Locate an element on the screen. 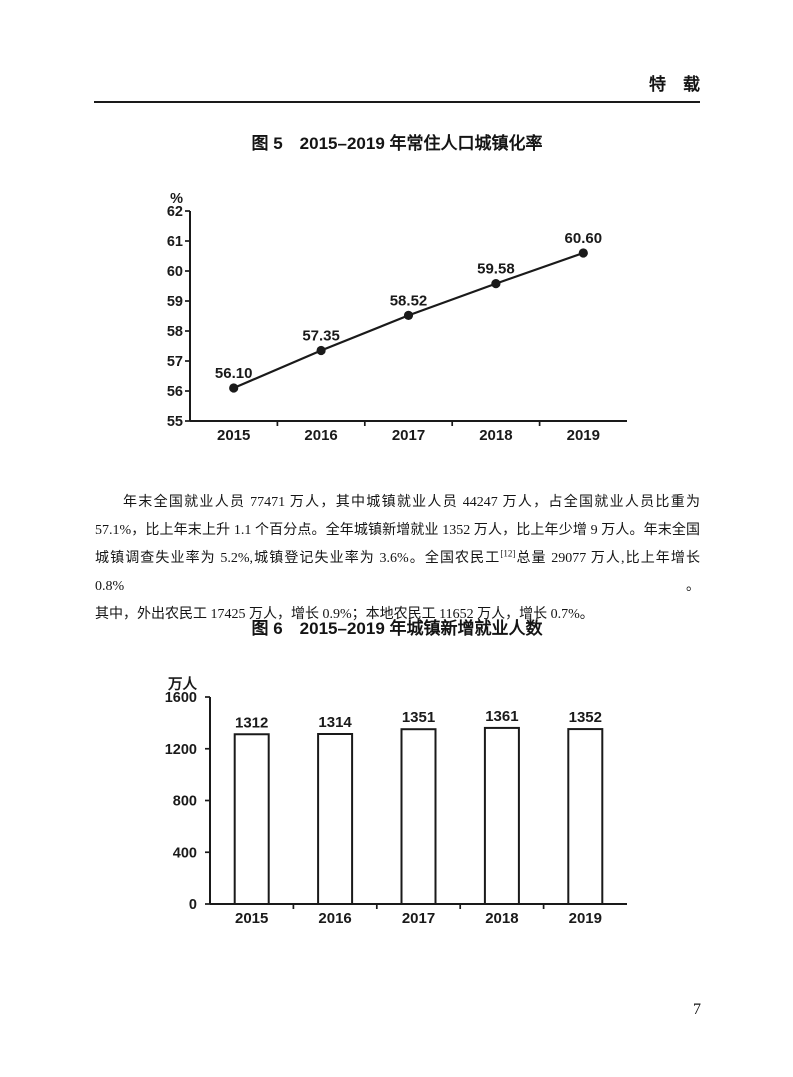 The width and height of the screenshot is (793, 1077). y-tick-label: 55 is located at coordinates (175, 422).